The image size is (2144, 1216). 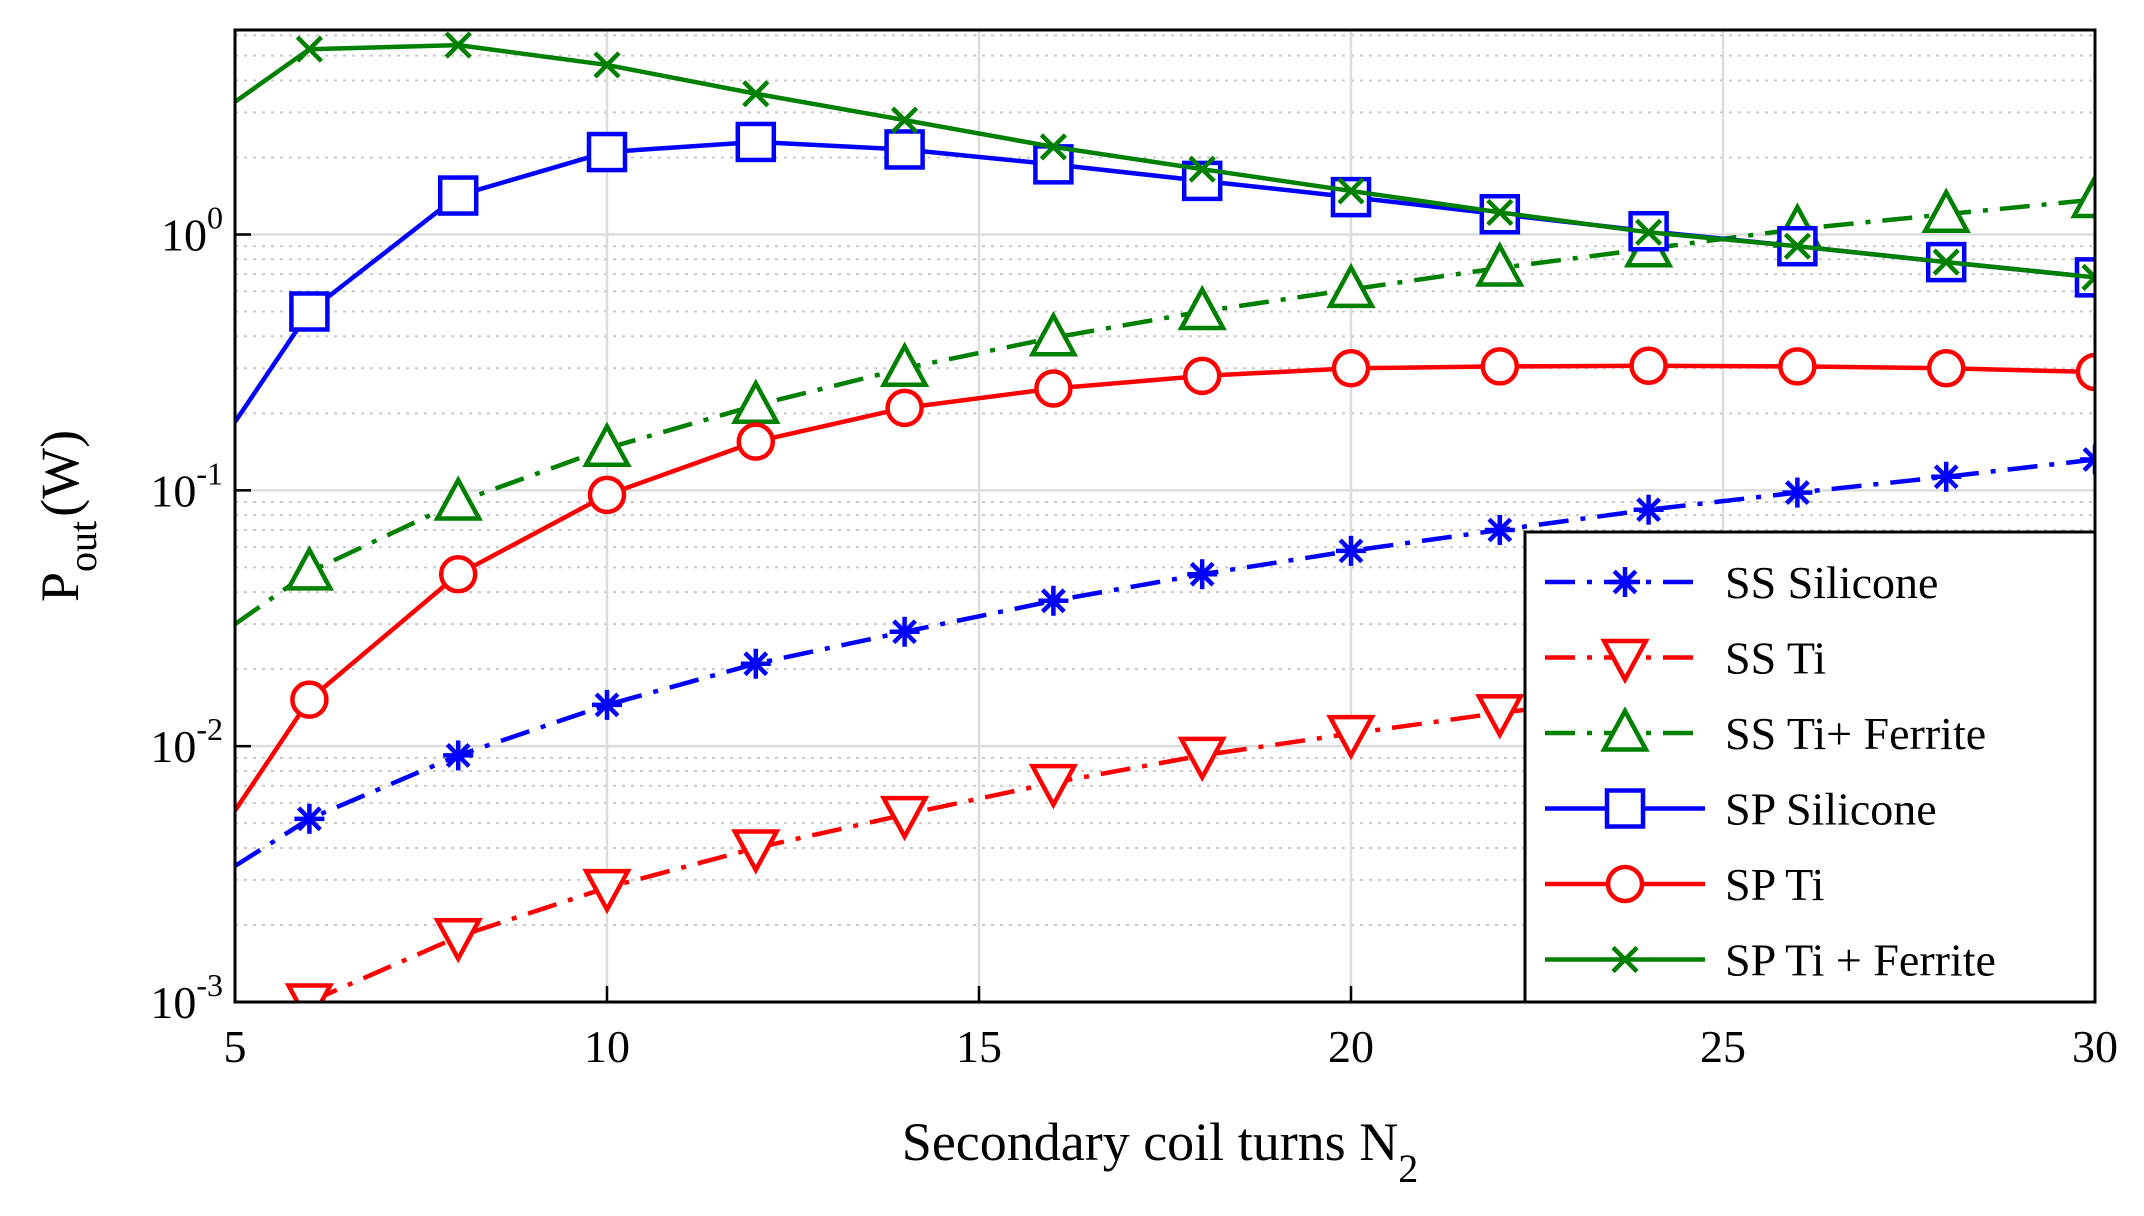 I want to click on legend-label: SS Ti+ Ferrite, so click(x=1855, y=733).